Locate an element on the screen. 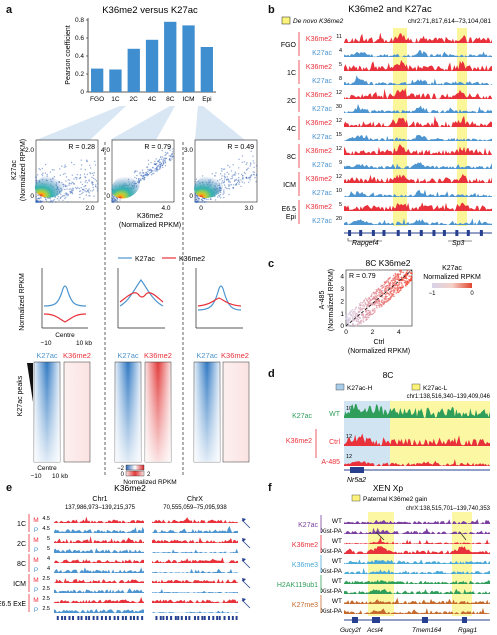 The width and height of the screenshot is (497, 635). panel-c-ylabel-units: (Normalized RPKM) is located at coordinates (331, 300).